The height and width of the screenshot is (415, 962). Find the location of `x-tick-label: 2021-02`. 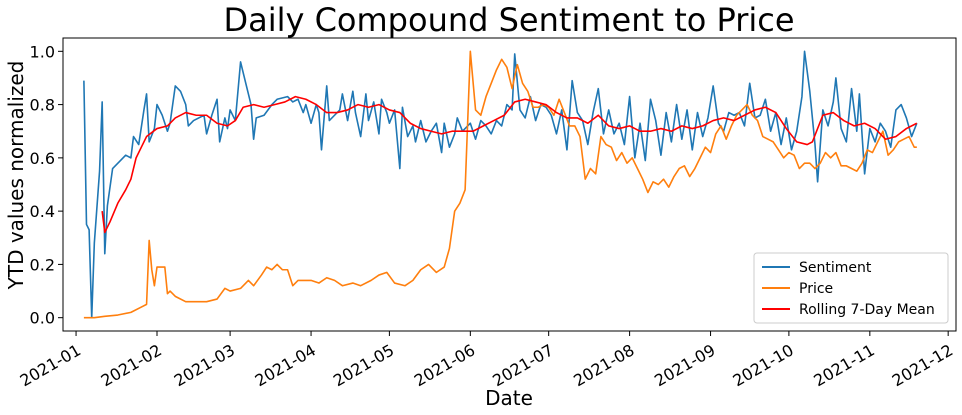

x-tick-label: 2021-02 is located at coordinates (131, 365).